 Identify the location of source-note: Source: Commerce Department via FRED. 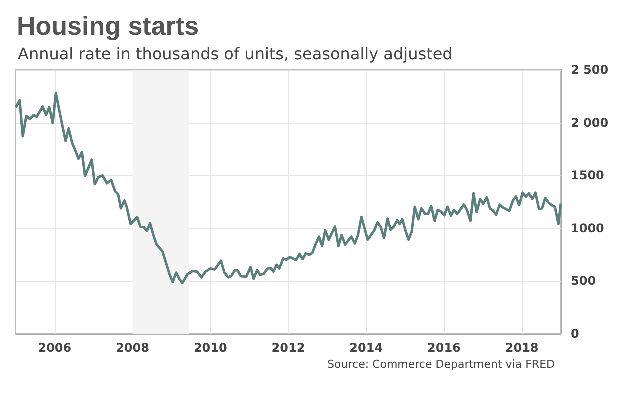
(442, 364).